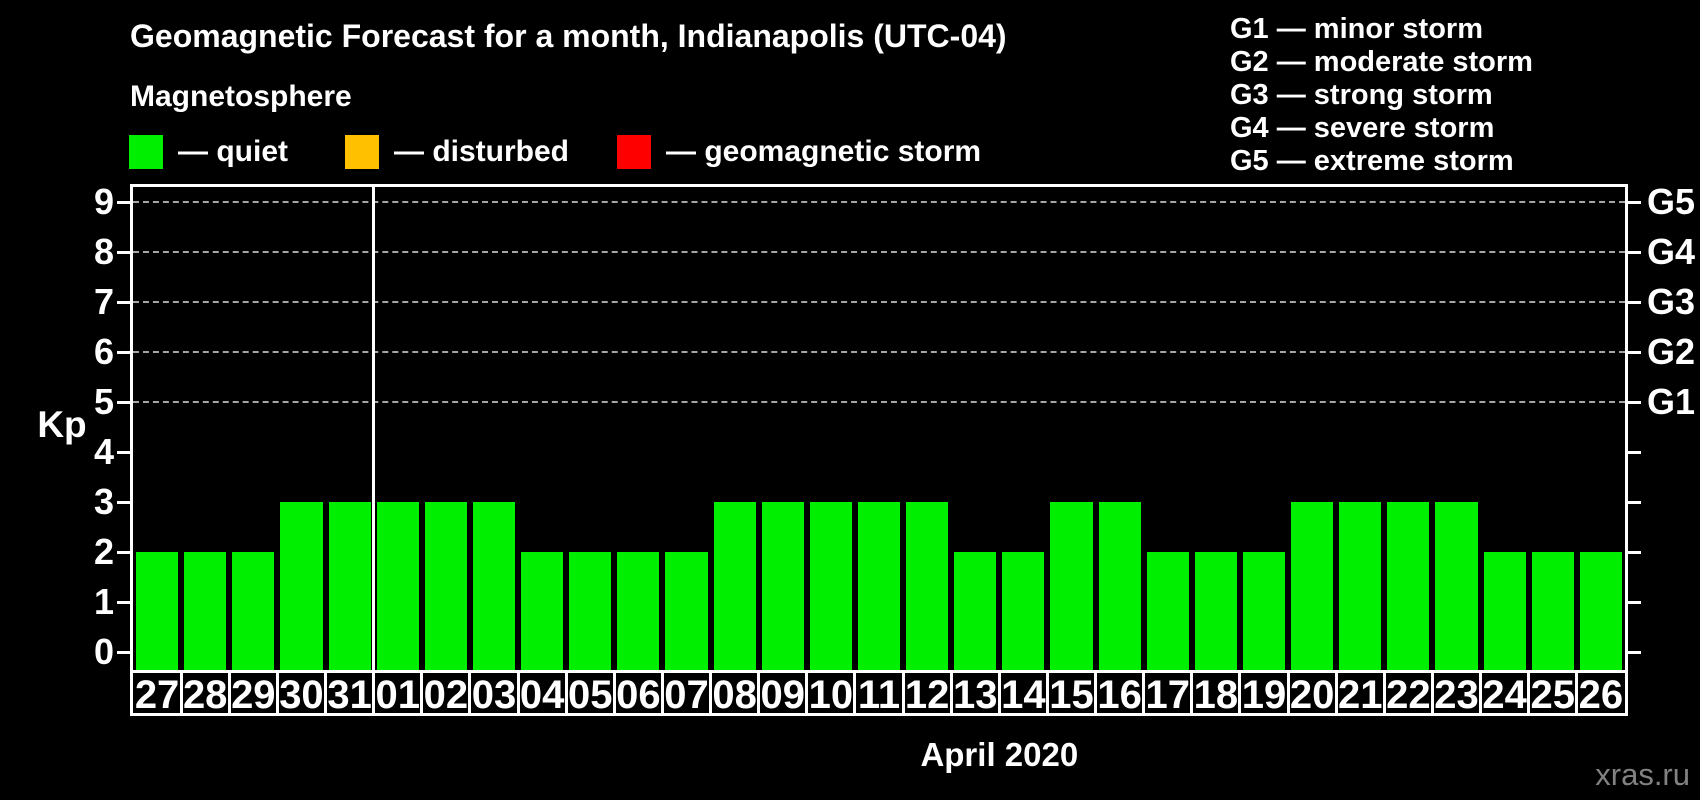 The width and height of the screenshot is (1700, 800). I want to click on kp-tick-label-5: 5, so click(103, 401).